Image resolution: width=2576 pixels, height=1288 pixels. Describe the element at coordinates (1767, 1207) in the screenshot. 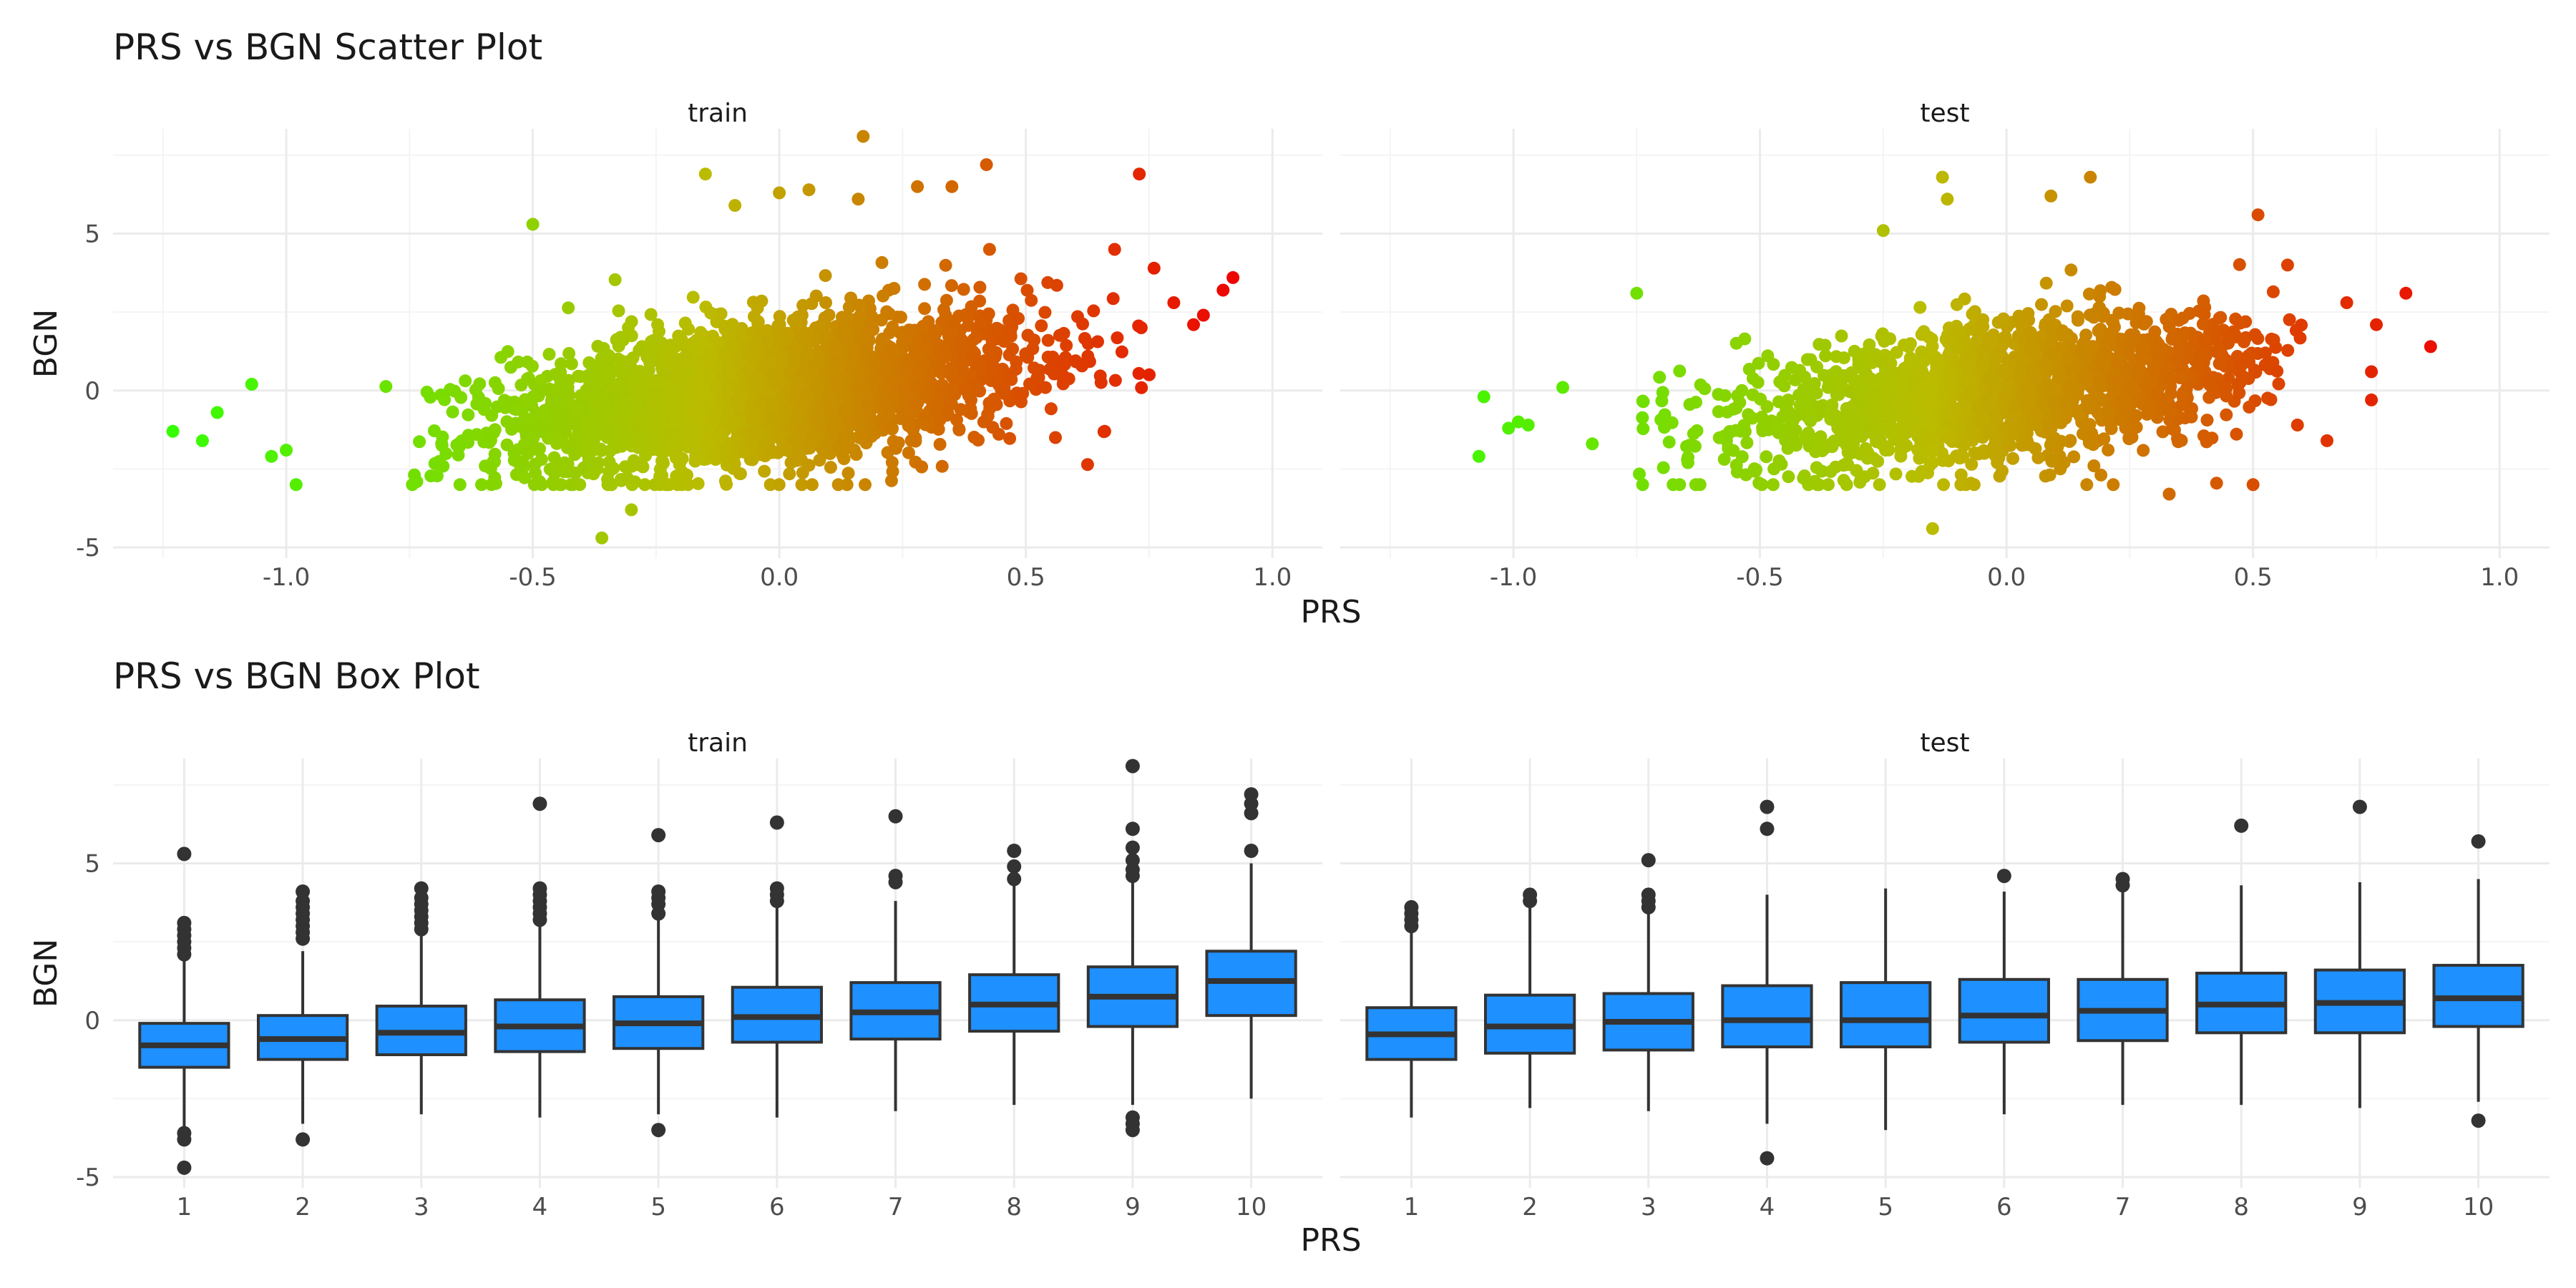

I see `boxplot-x-tick-label: 4` at that location.